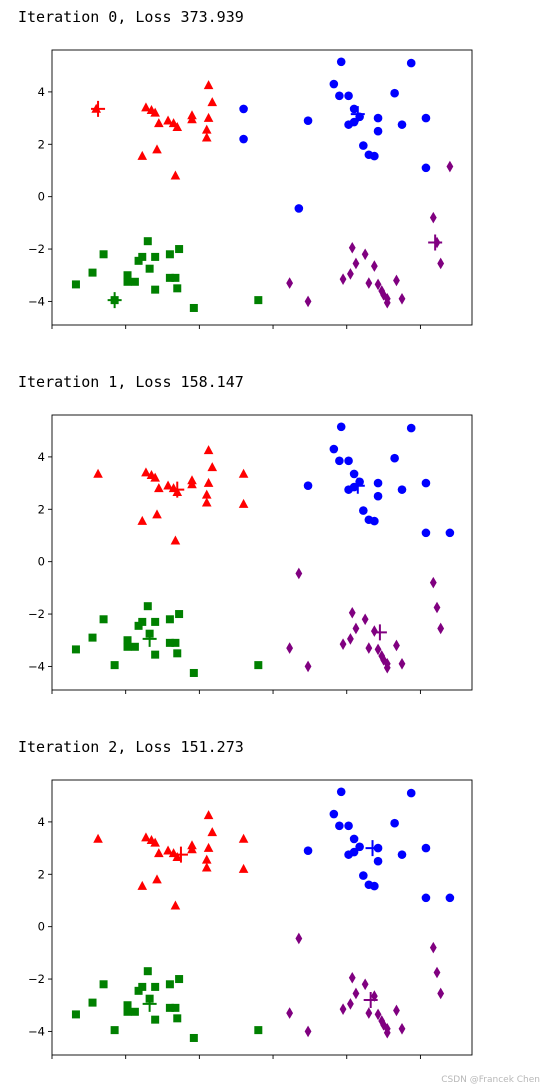  What do you see at coordinates (41, 562) in the screenshot?
I see `y-tick-label: 0` at bounding box center [41, 562].